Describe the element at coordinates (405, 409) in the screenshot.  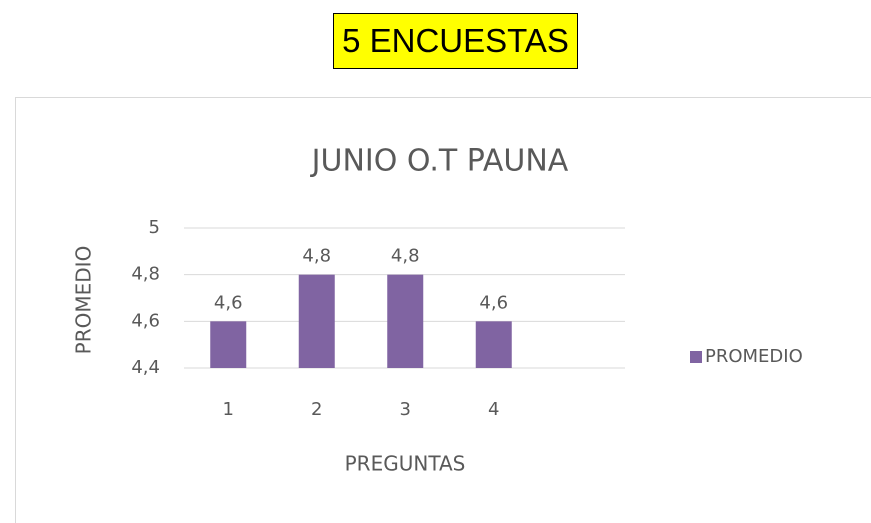
I see `x-tick-label: 3` at that location.